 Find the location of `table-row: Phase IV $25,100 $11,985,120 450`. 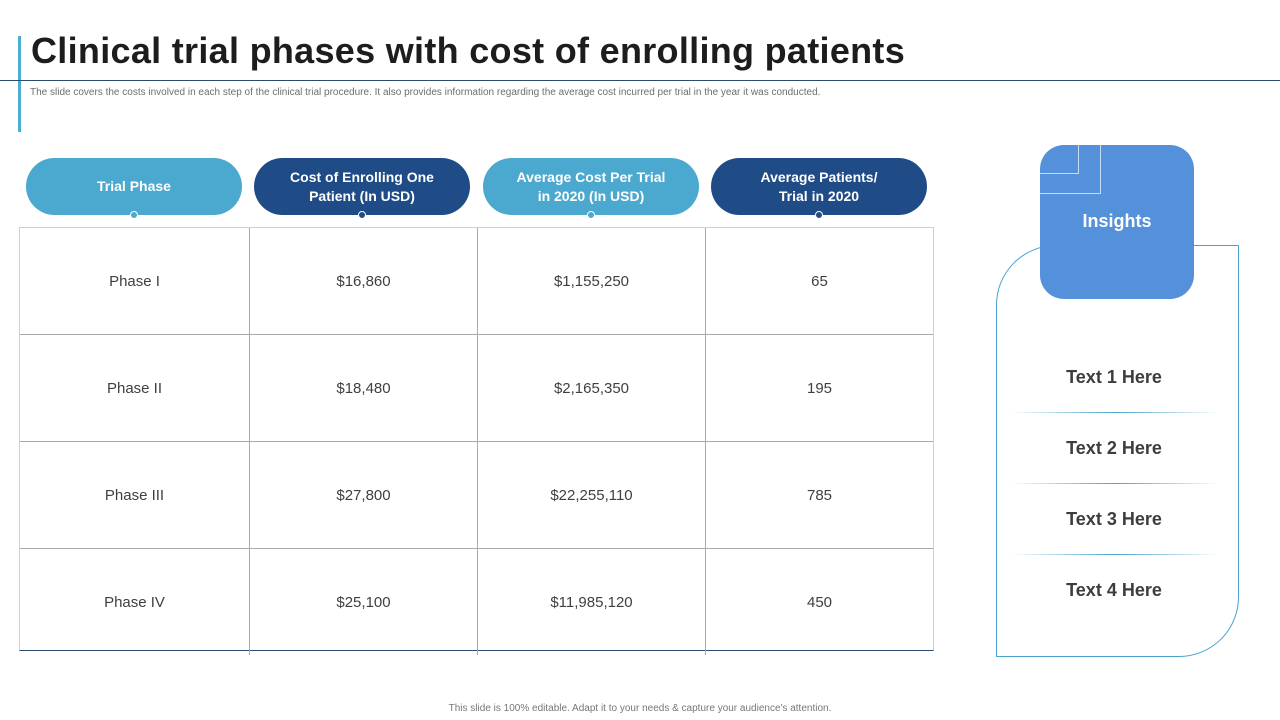

table-row: Phase IV $25,100 $11,985,120 450 is located at coordinates (476, 601).